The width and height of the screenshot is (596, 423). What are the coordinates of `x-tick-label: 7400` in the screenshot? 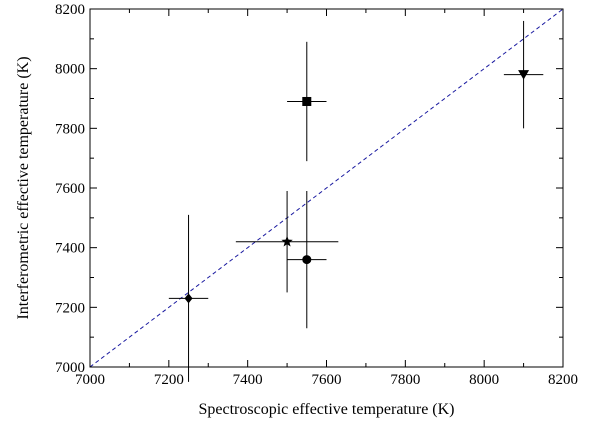 It's located at (248, 380).